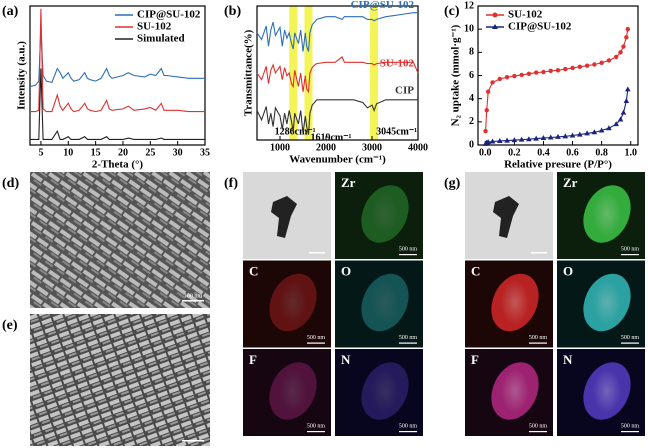 Image resolution: width=648 pixels, height=448 pixels. What do you see at coordinates (10, 11) in the screenshot?
I see `panel-label: (a)` at bounding box center [10, 11].